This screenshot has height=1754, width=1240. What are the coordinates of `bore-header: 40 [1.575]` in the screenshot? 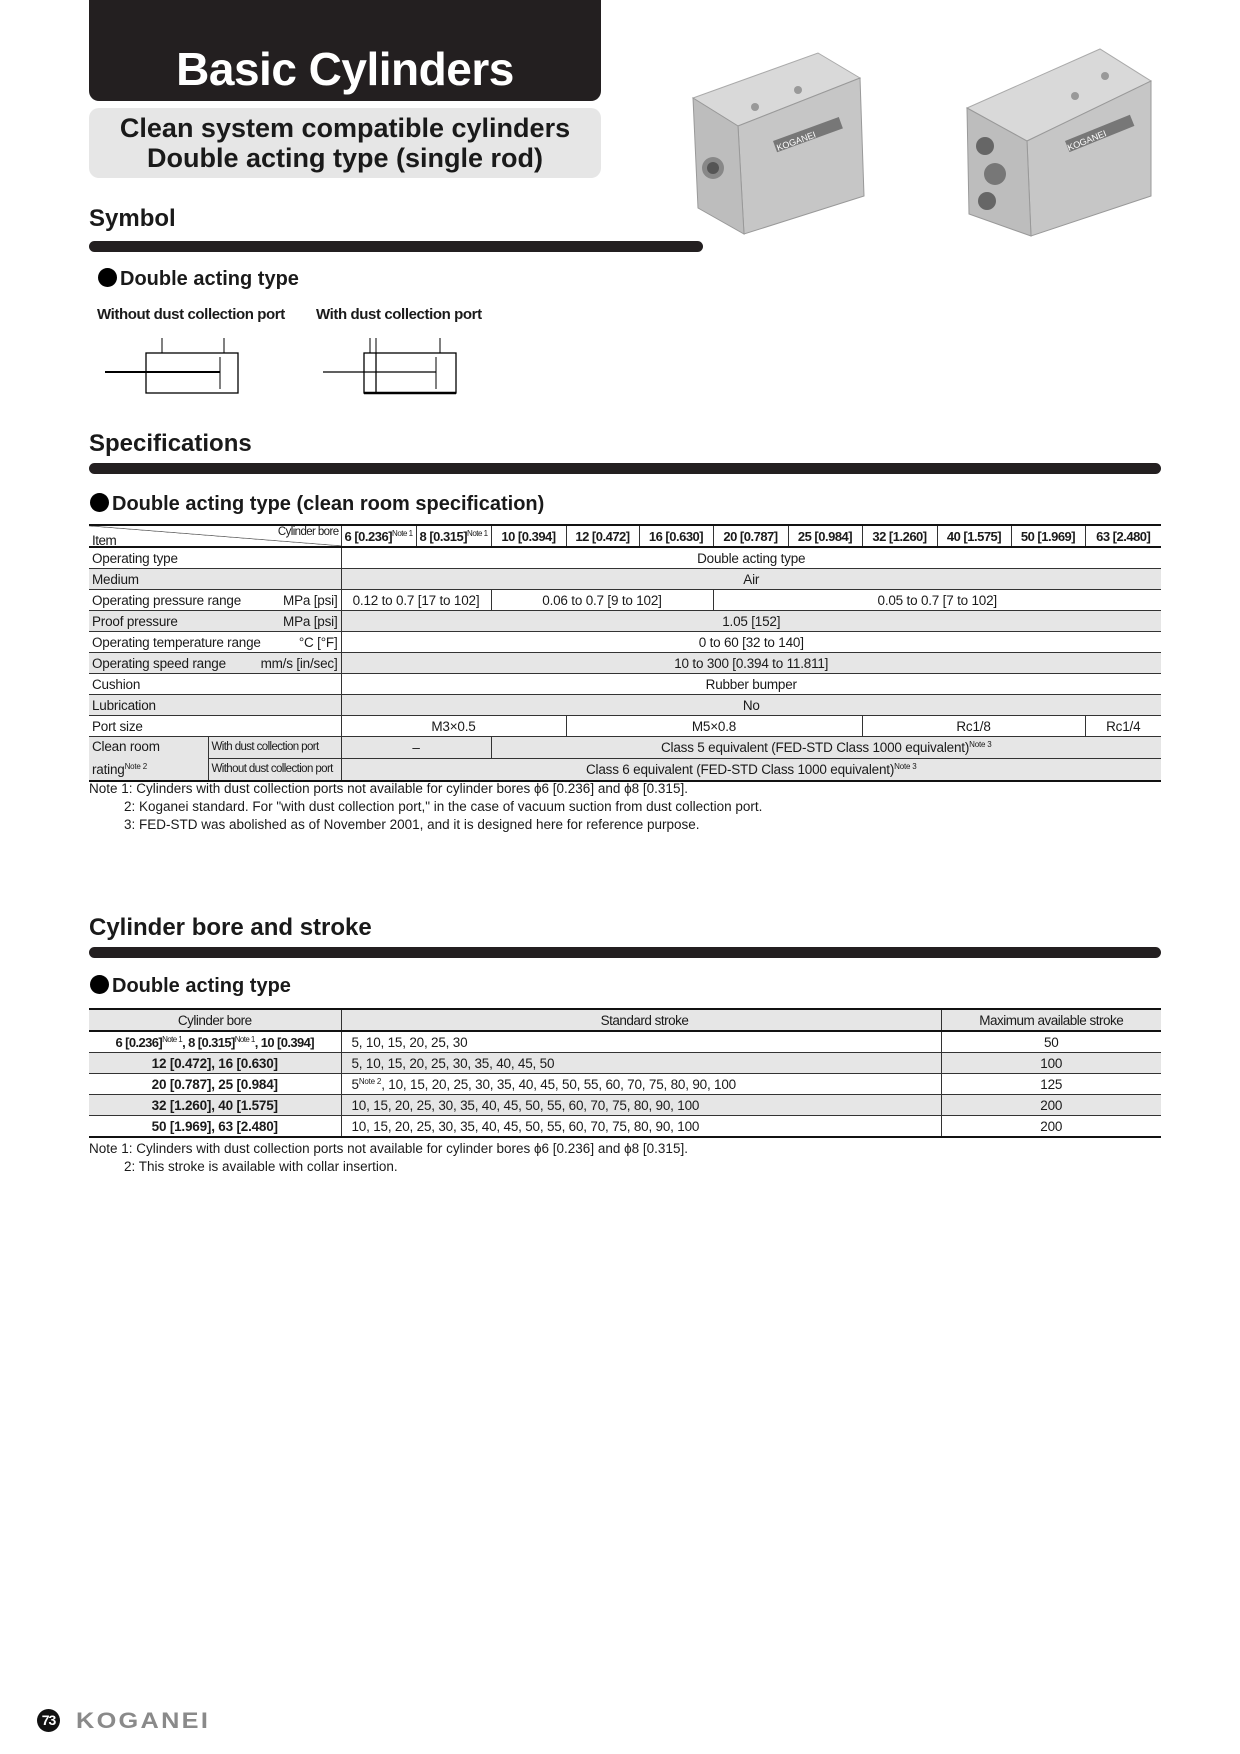 It's located at (974, 536).